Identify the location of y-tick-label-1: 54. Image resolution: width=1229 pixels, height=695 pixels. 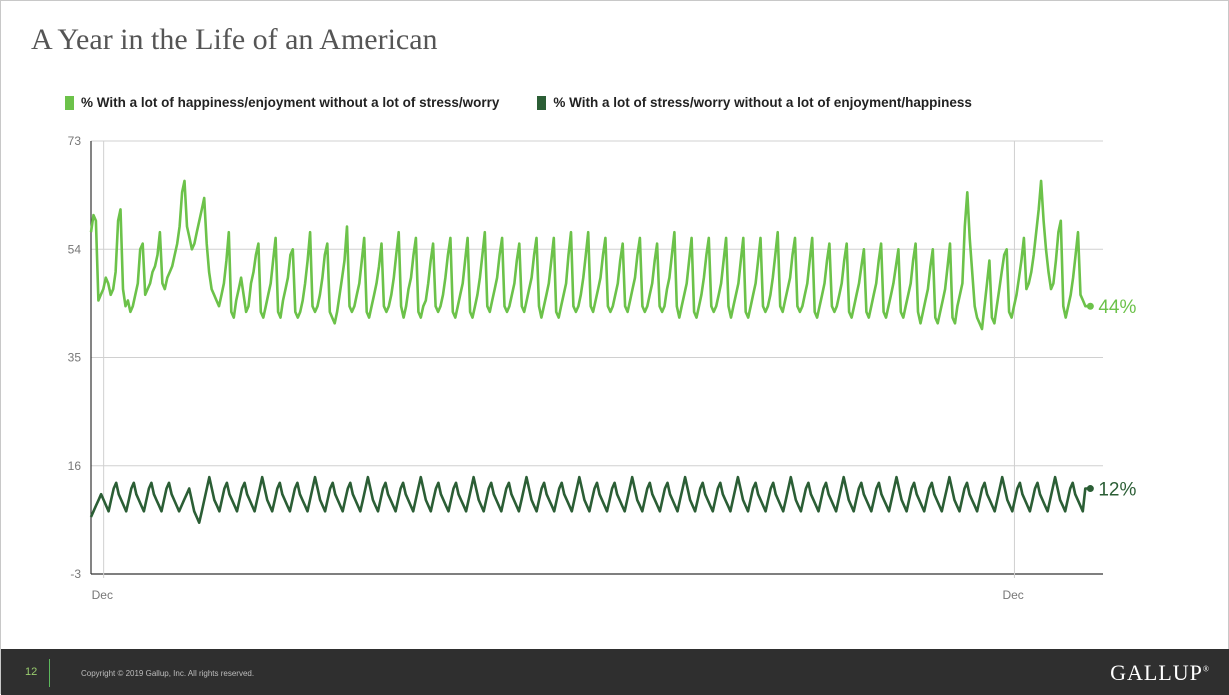
(75, 249).